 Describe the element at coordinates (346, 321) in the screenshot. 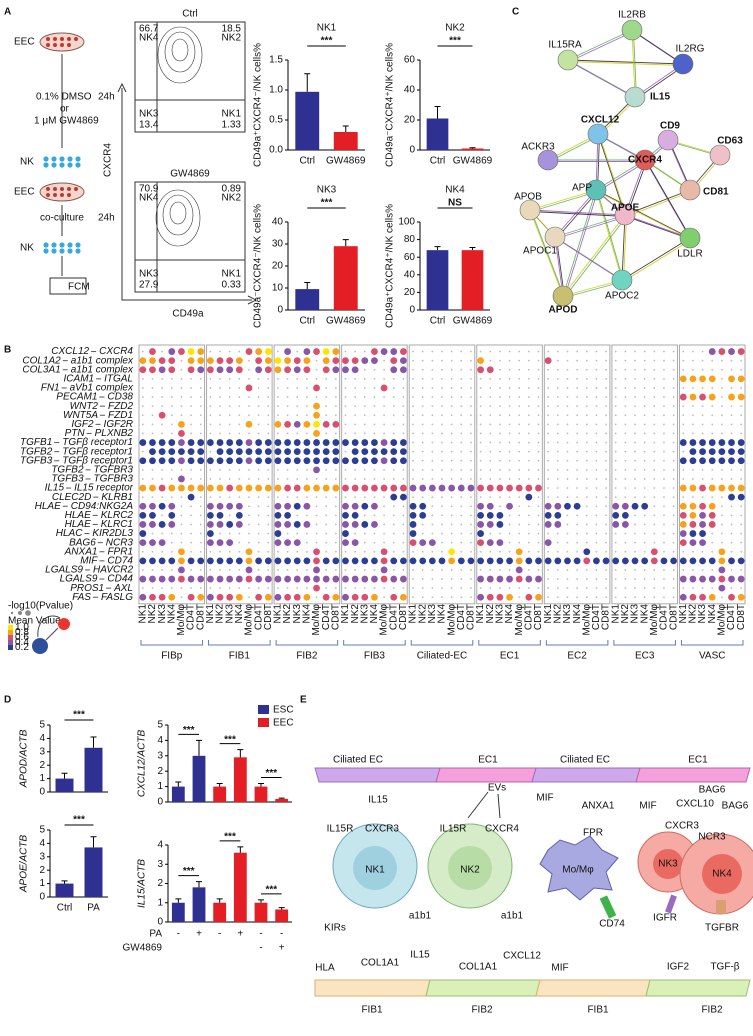

I see `x-tick-label: GW4869` at that location.